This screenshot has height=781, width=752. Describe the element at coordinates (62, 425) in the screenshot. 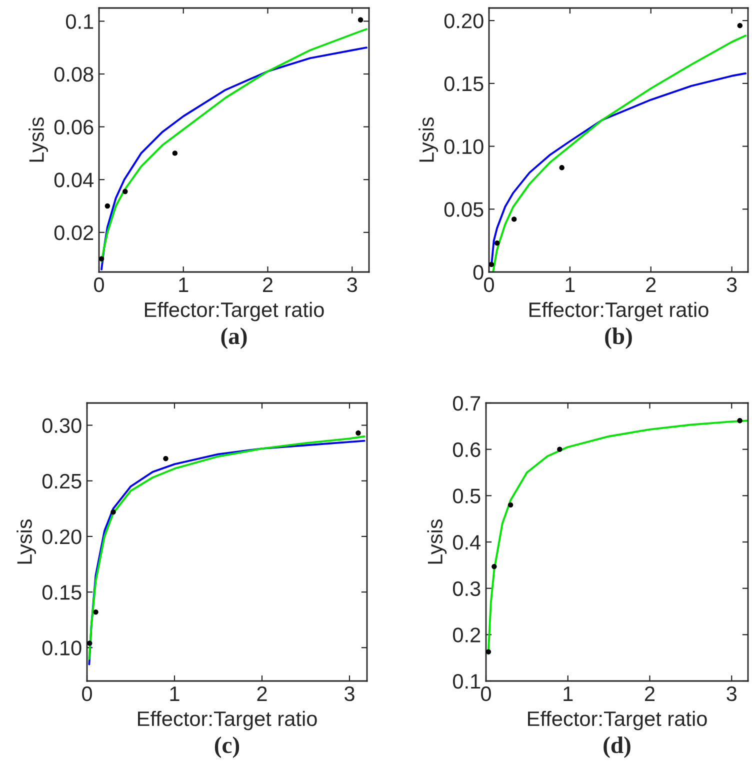

I see `y-tick-label: 0.30` at that location.